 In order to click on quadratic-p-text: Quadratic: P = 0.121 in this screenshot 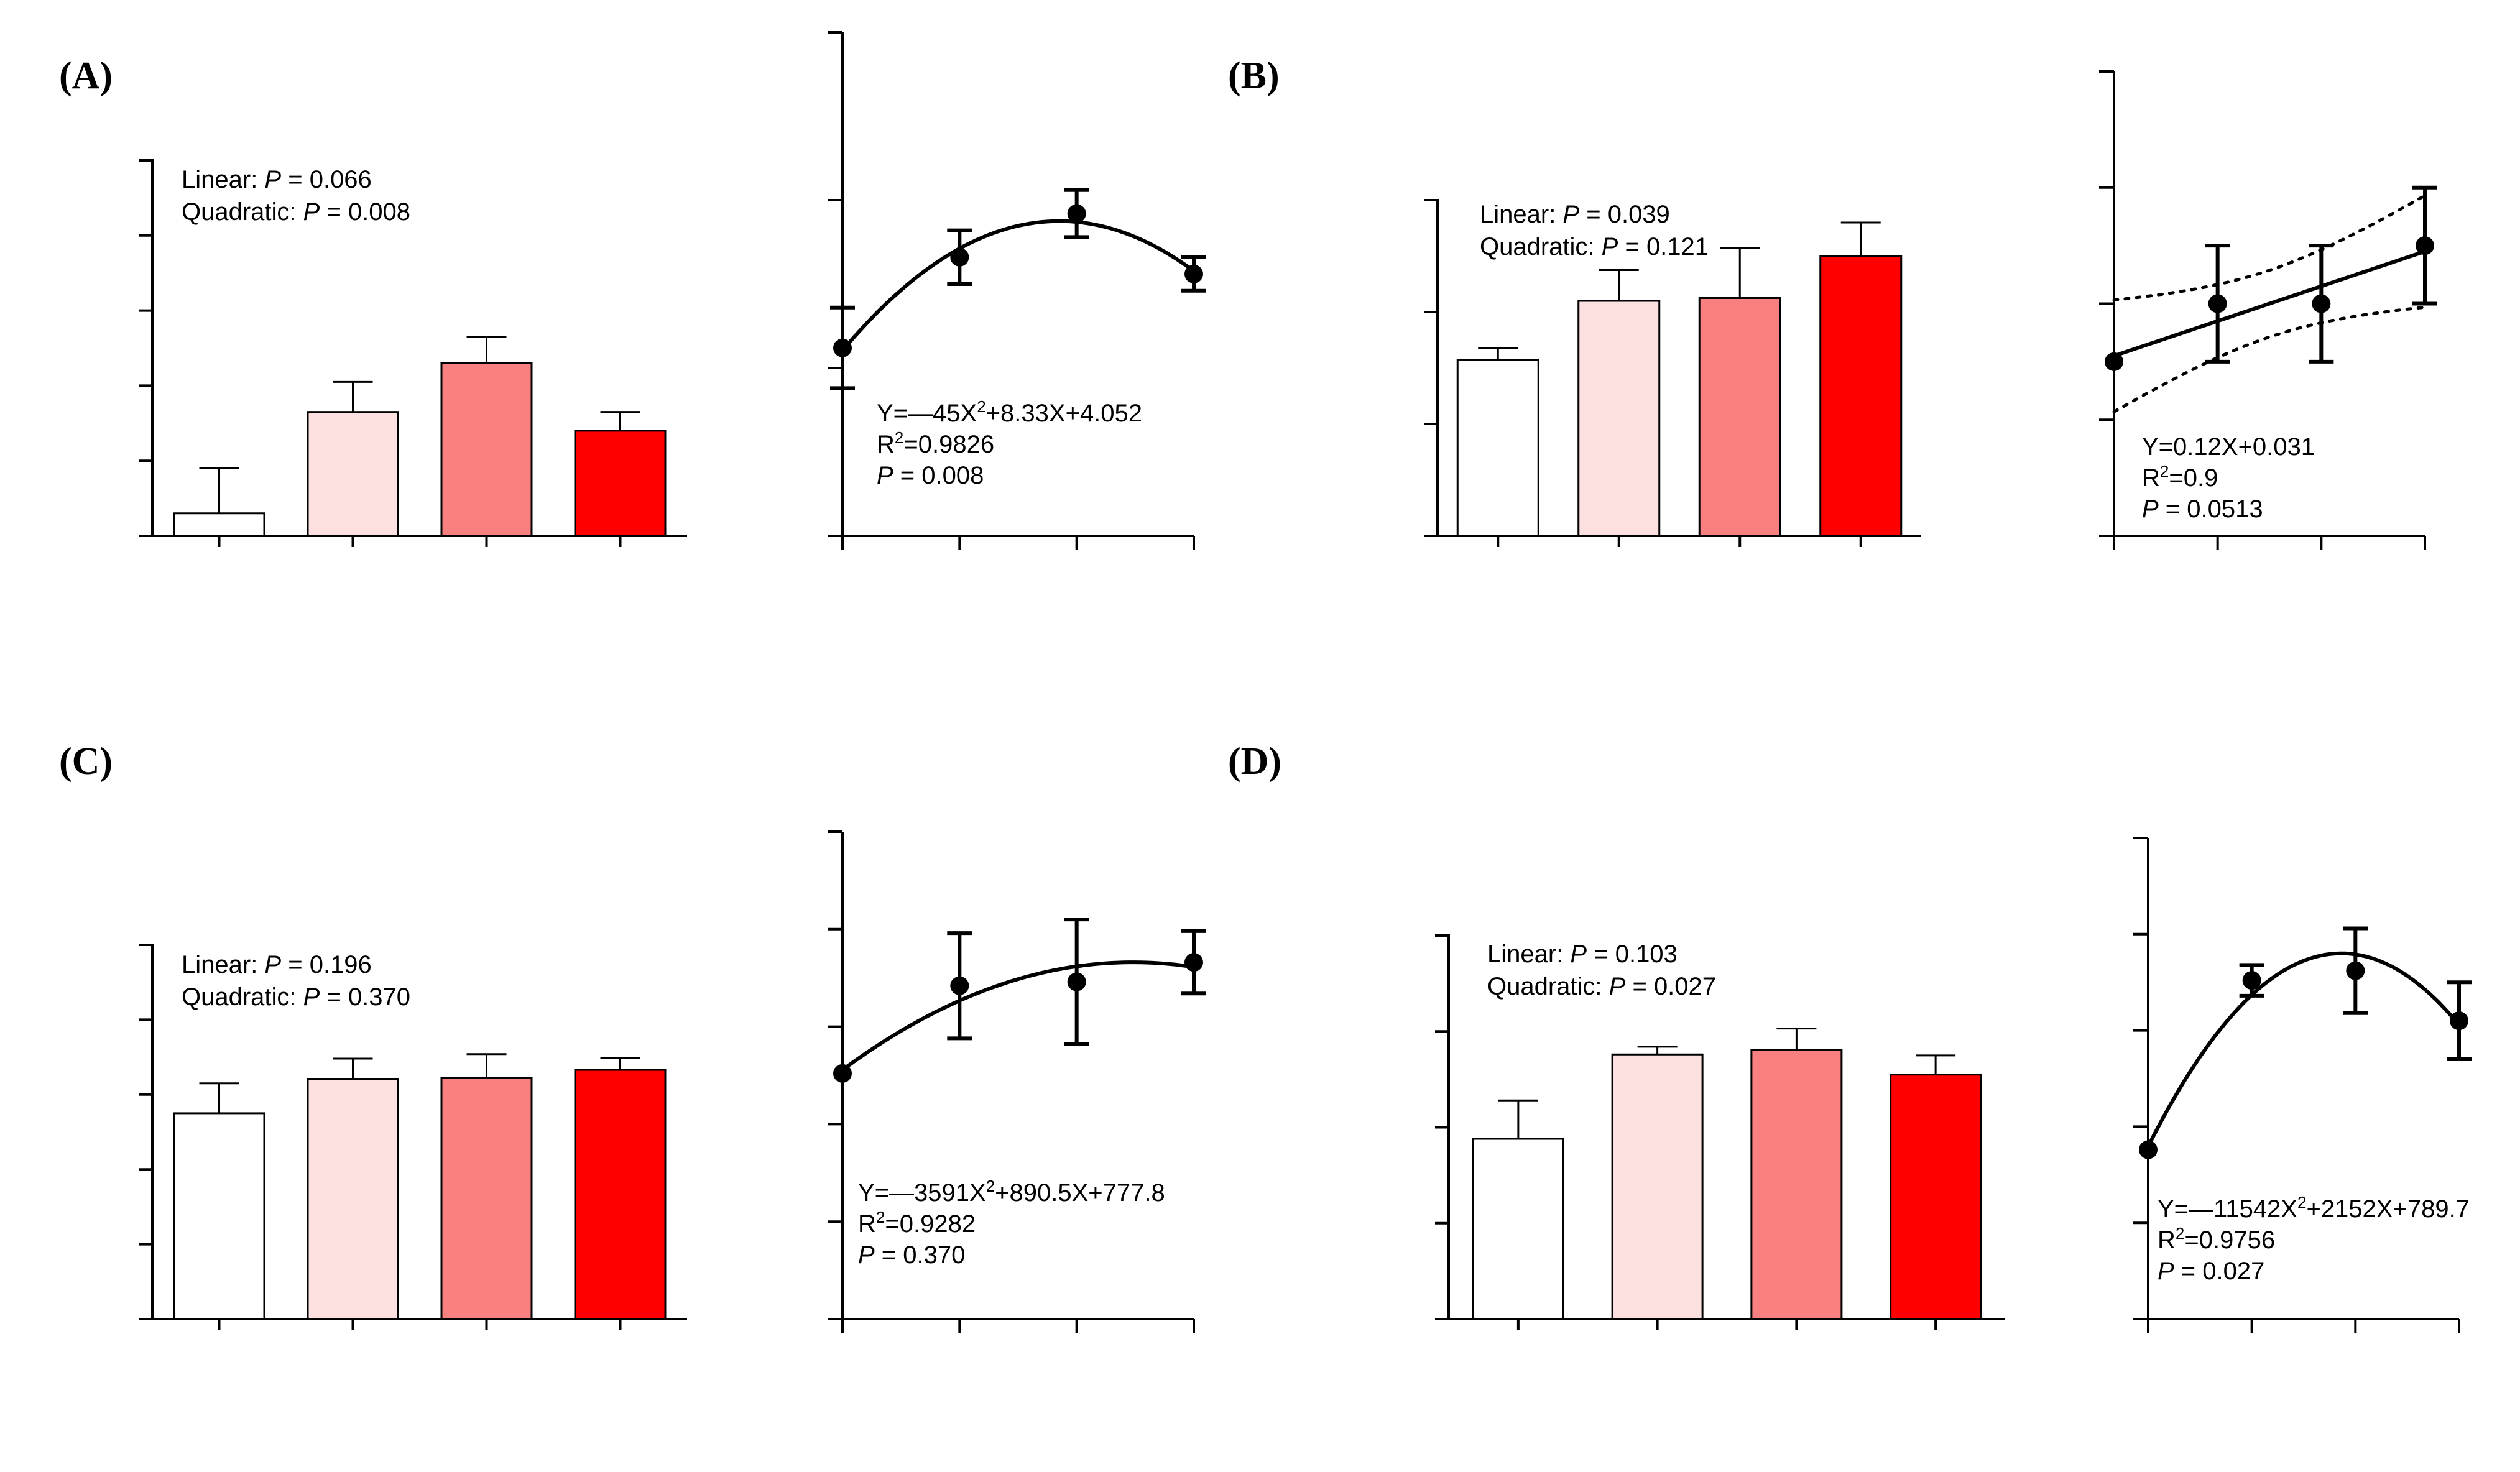, I will do `click(1594, 246)`.